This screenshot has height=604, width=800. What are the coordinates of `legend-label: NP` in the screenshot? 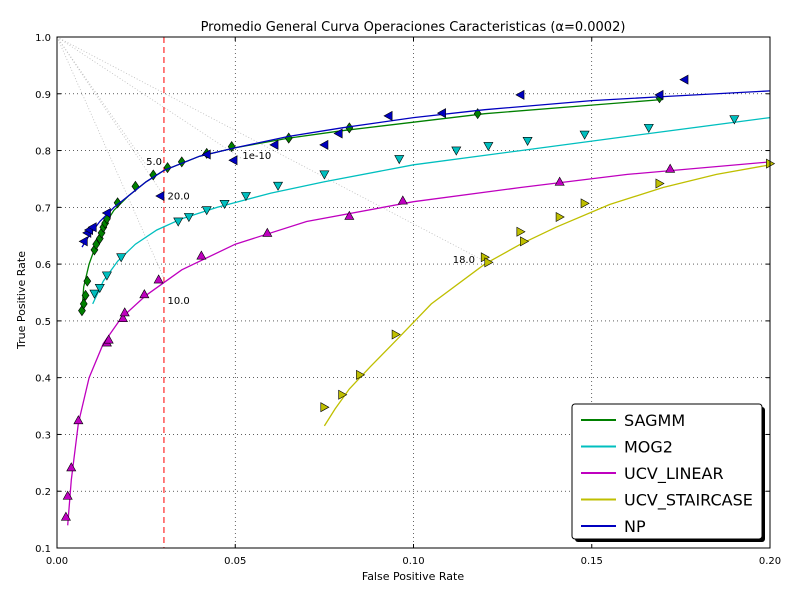 It's located at (635, 526).